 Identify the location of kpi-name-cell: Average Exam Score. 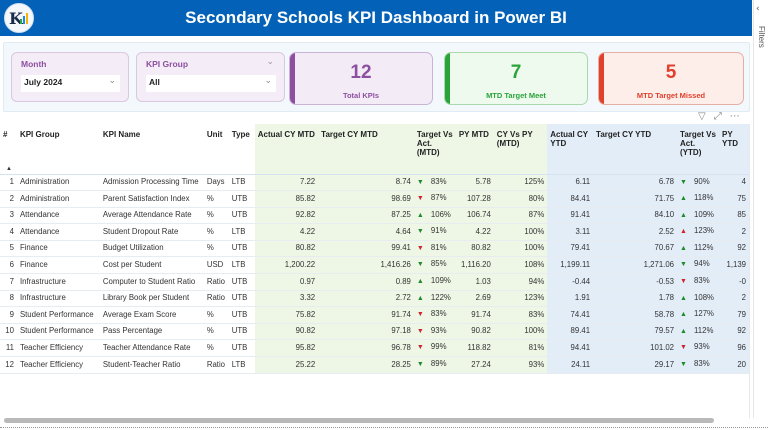
(151, 315).